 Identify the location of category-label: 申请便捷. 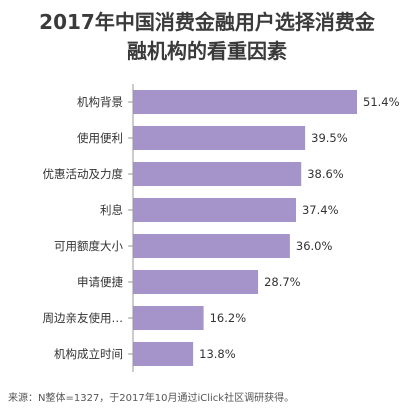
(100, 282).